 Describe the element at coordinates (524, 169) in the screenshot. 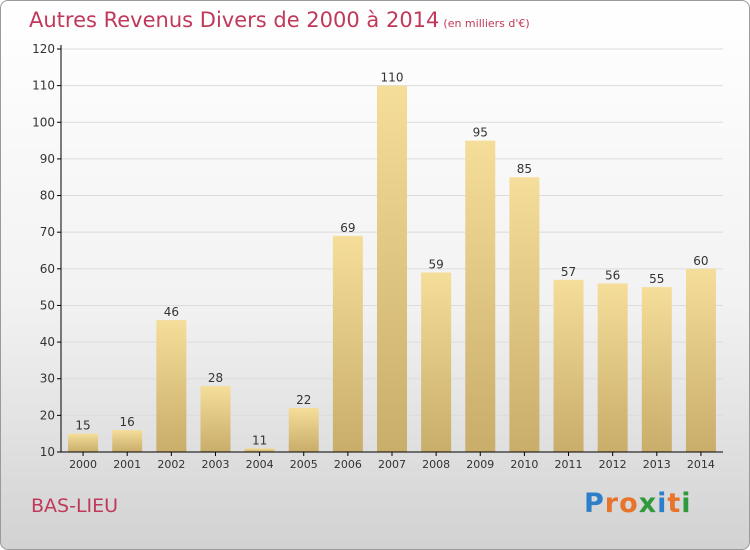

I see `data-label: 85` at that location.